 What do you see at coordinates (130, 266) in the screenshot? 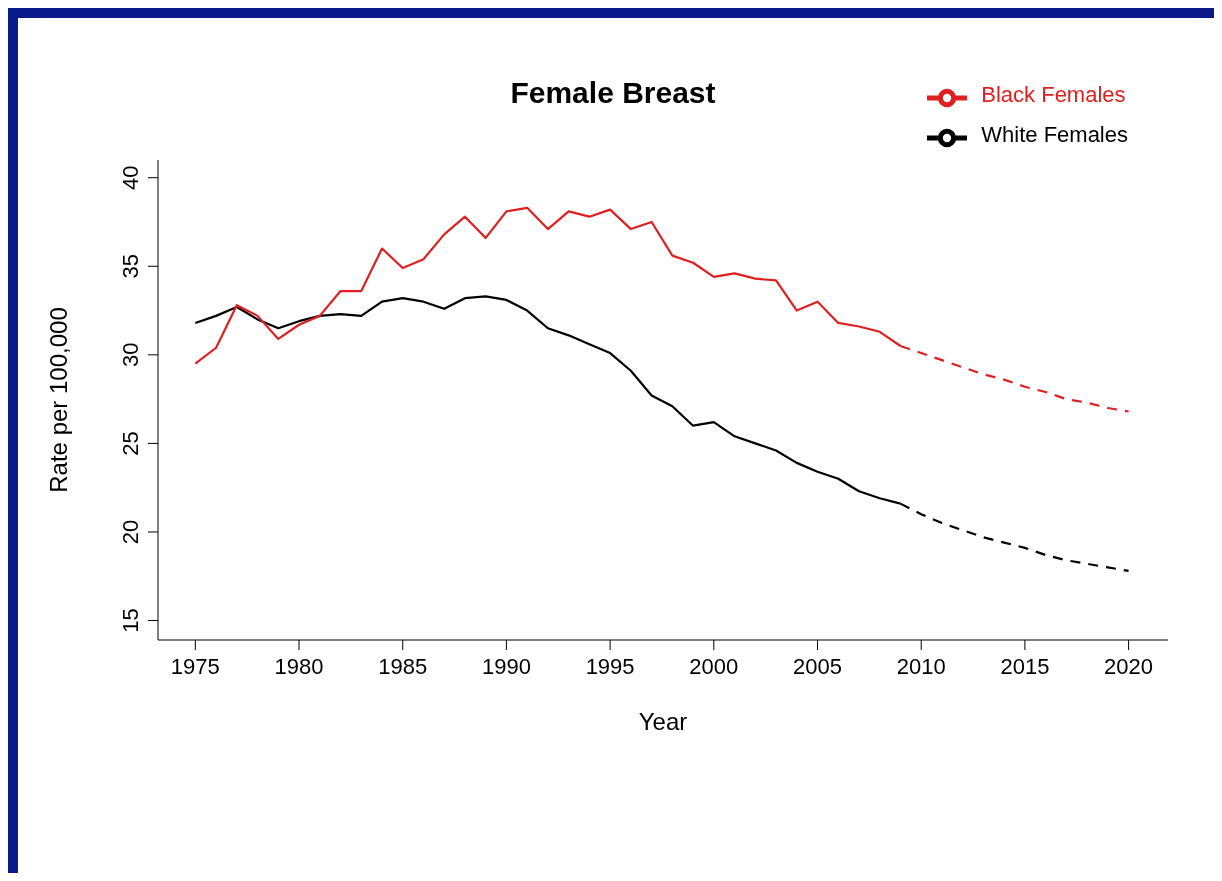
I see `y-tick-label: 35` at bounding box center [130, 266].